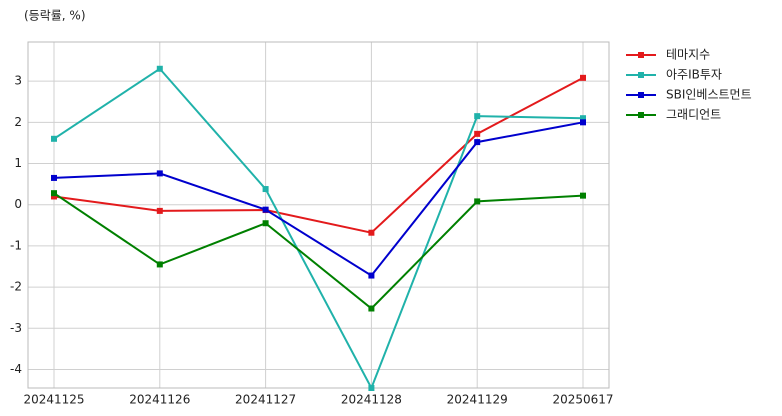 The height and width of the screenshot is (416, 782). What do you see at coordinates (709, 95) in the screenshot?
I see `legend-label: SBI인베스트먼트` at bounding box center [709, 95].